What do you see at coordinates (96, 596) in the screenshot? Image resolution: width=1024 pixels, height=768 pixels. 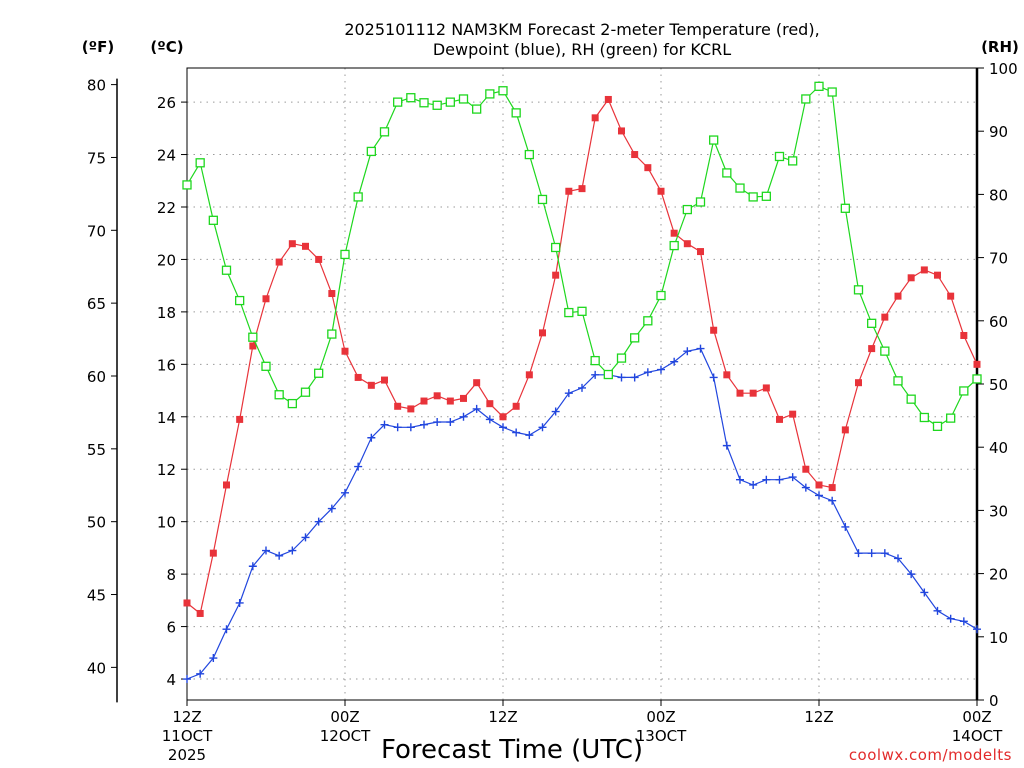 I see `fahrenheit-tick-label: 45` at bounding box center [96, 596].